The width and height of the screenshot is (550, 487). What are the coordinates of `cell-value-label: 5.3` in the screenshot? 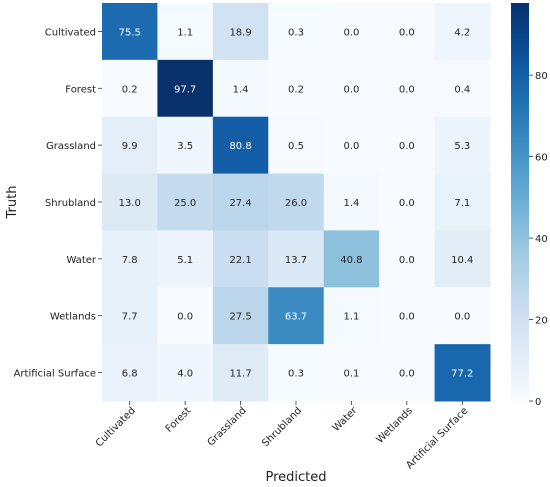 It's located at (462, 146).